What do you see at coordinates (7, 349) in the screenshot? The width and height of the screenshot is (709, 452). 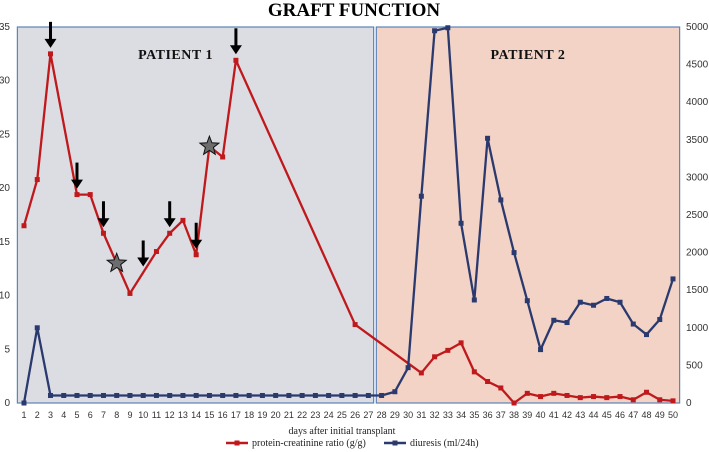 I see `y-left-tick-label: 5` at bounding box center [7, 349].